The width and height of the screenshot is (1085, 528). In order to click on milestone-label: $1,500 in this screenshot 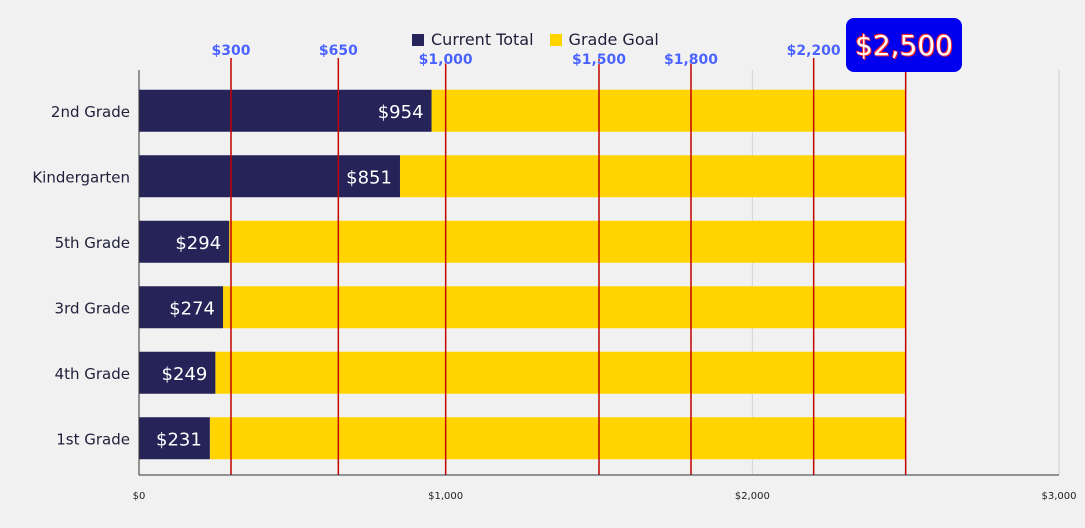, I will do `click(599, 60)`.